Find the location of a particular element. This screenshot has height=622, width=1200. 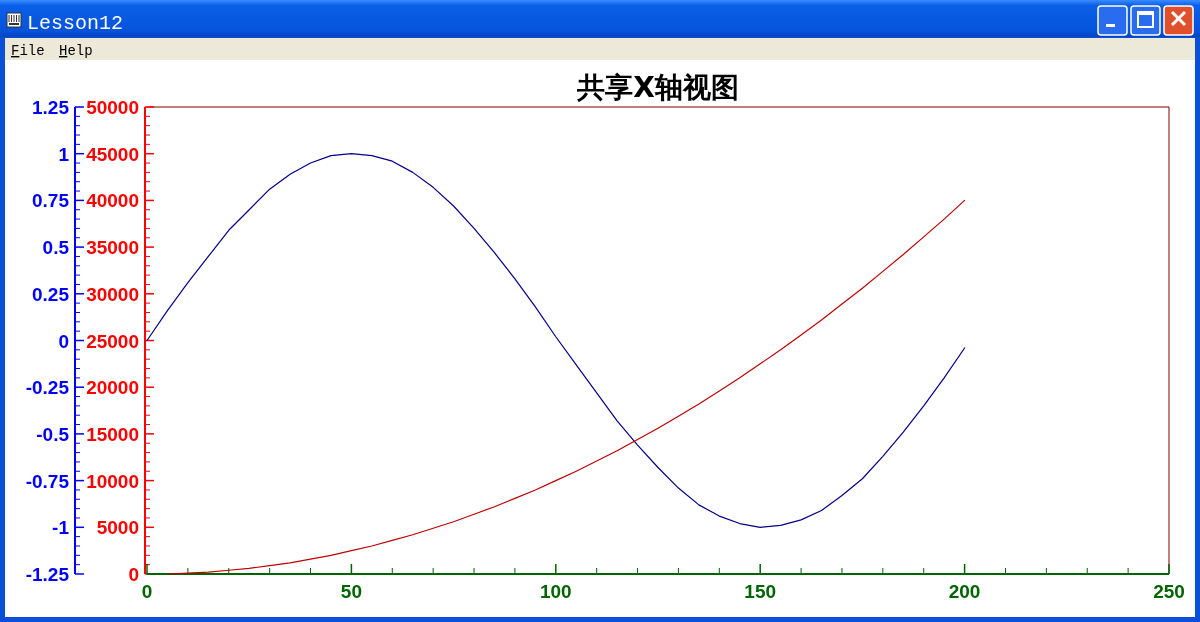

y-tick-label: 0.5 is located at coordinates (56, 248).